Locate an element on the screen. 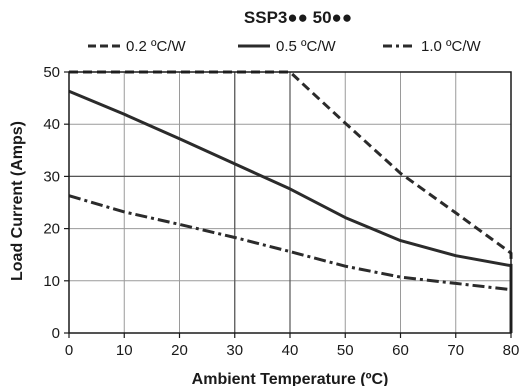  legend: 0.2 ºC/W 0.5 ºC/W 1.0 ºC/W is located at coordinates (284, 46).